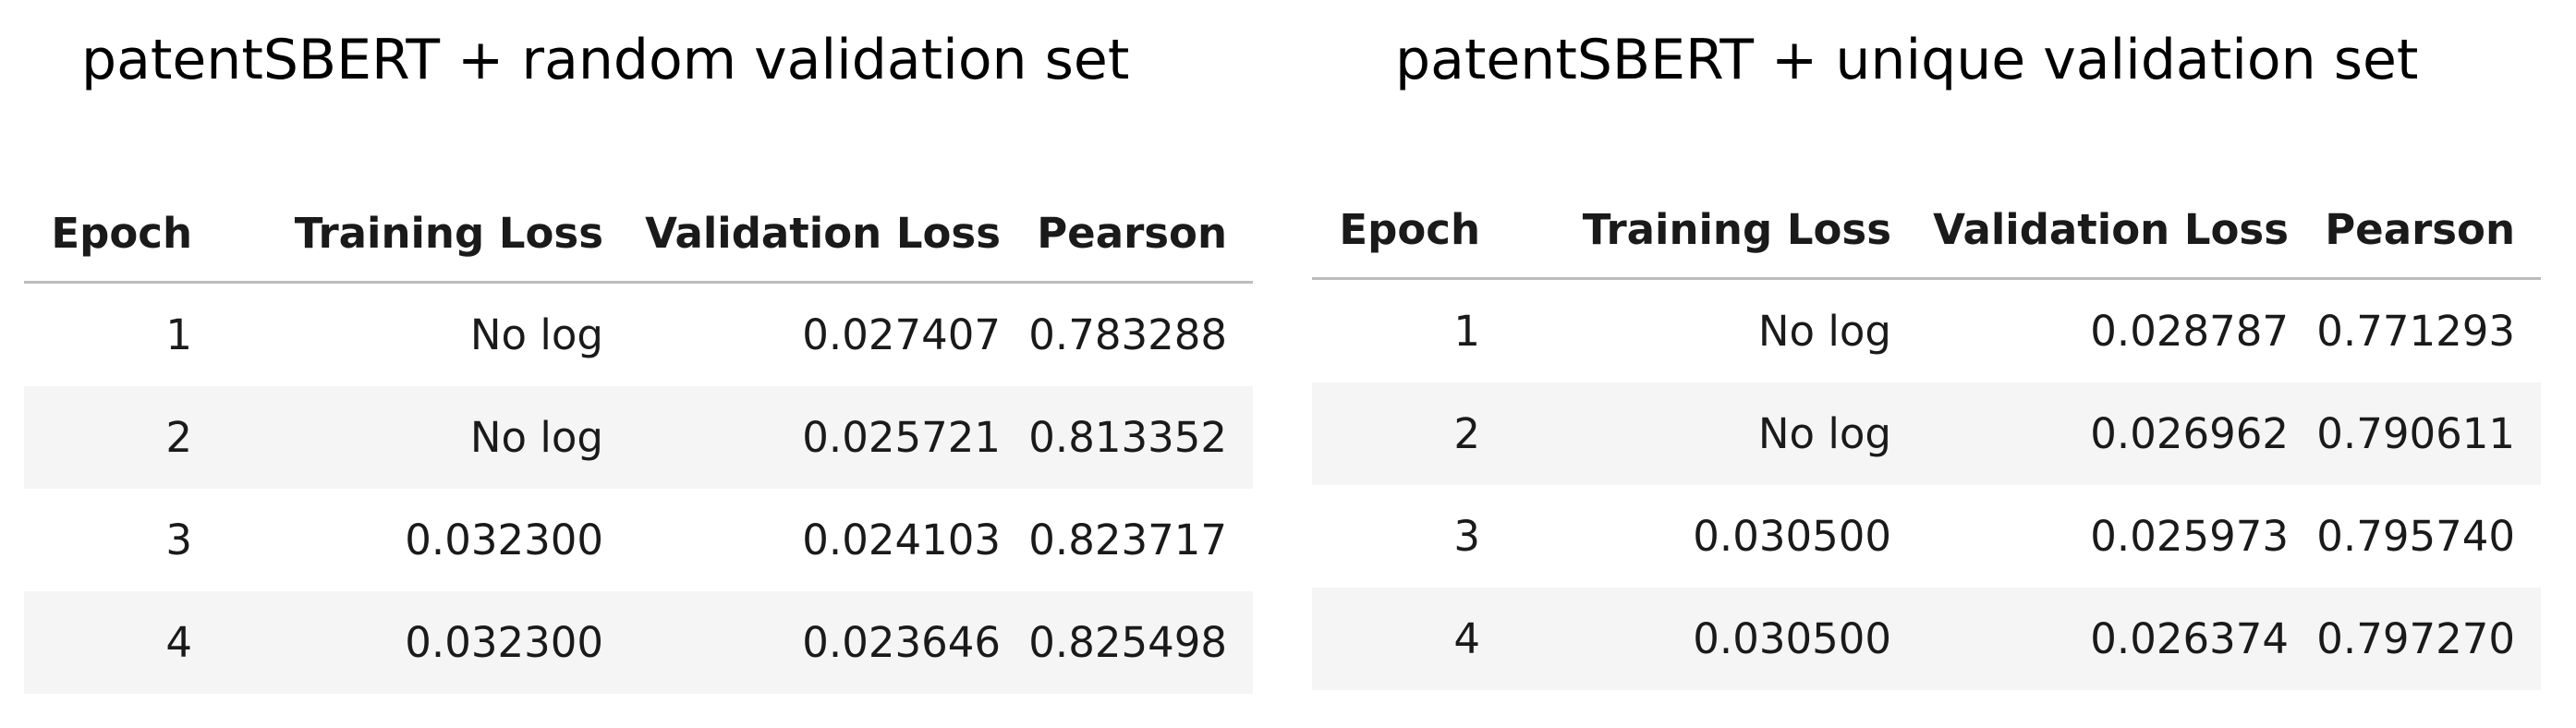 The width and height of the screenshot is (2576, 728). Describe the element at coordinates (1906, 60) in the screenshot. I see `panel-title: patentSBERT + unique validation set` at that location.